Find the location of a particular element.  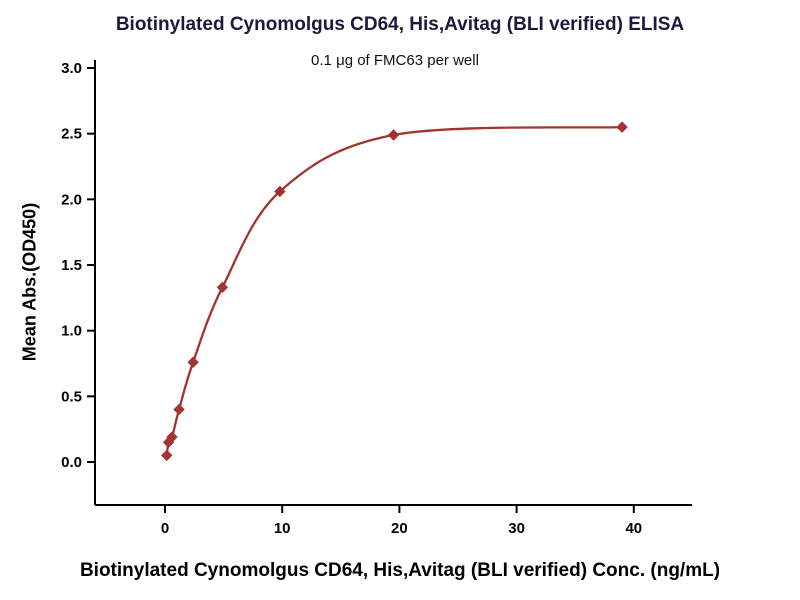

x-tick-label: 40 is located at coordinates (633, 528).